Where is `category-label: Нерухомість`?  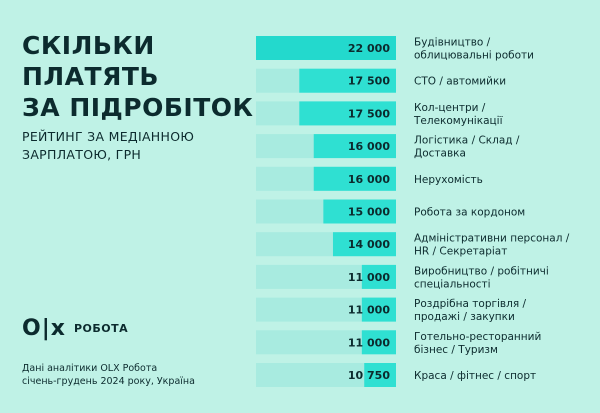
category-label: Нерухомість is located at coordinates (448, 180).